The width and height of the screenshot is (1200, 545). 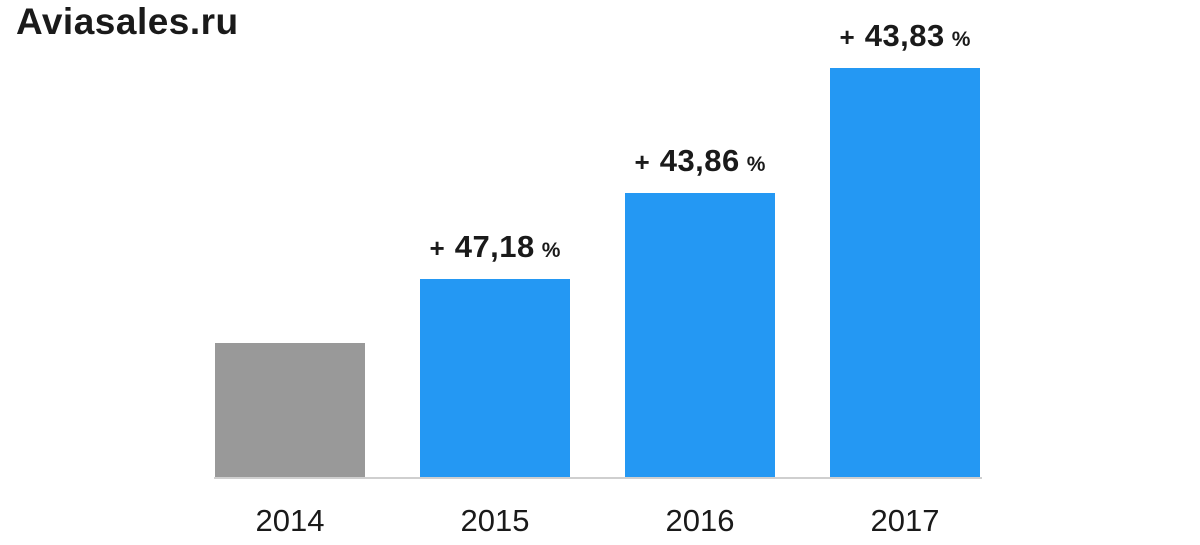 I want to click on year-label: 2017, so click(x=905, y=520).